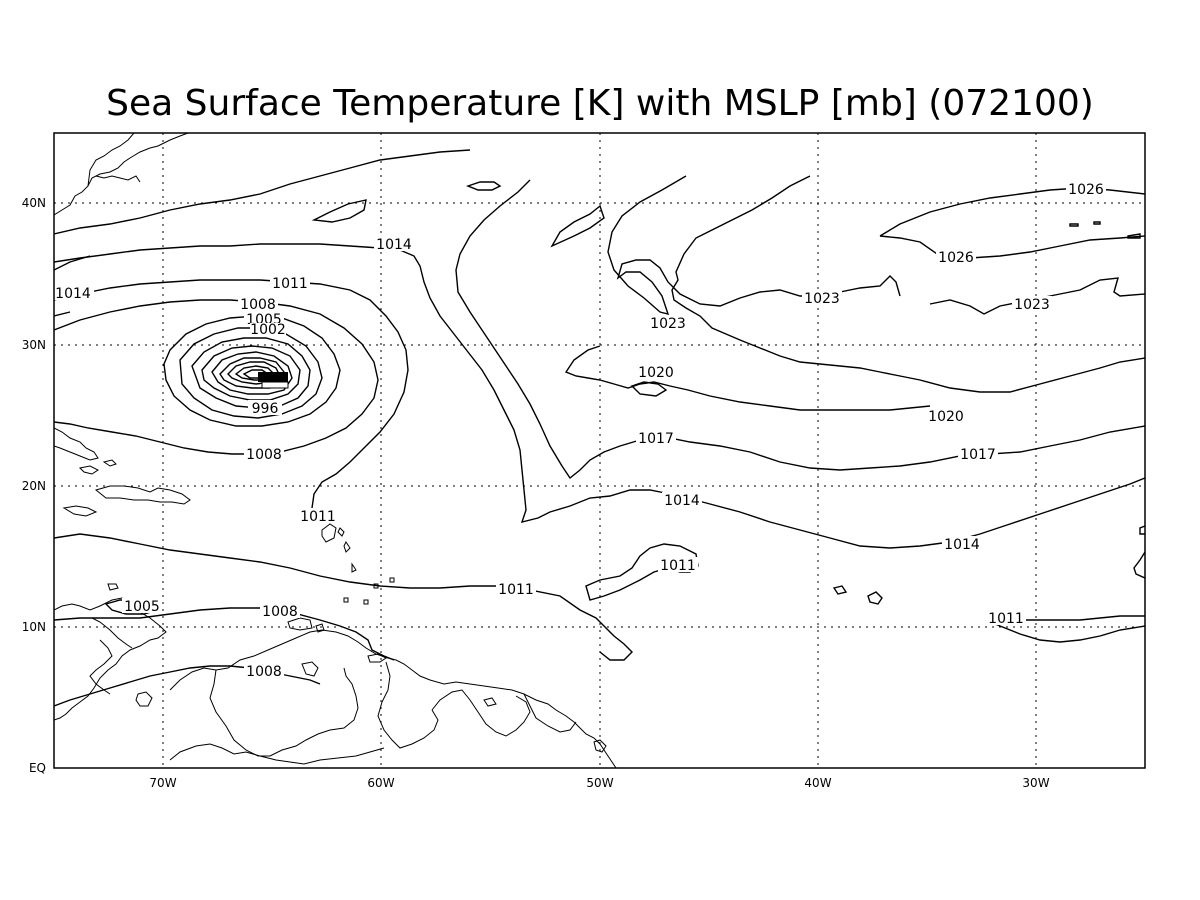 The height and width of the screenshot is (900, 1200). I want to click on island-grenada, so click(320, 628).